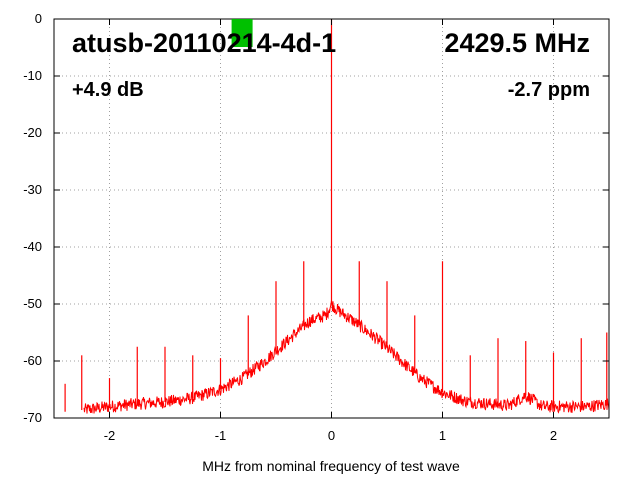  What do you see at coordinates (32, 75) in the screenshot?
I see `y-tick-label: -10` at bounding box center [32, 75].